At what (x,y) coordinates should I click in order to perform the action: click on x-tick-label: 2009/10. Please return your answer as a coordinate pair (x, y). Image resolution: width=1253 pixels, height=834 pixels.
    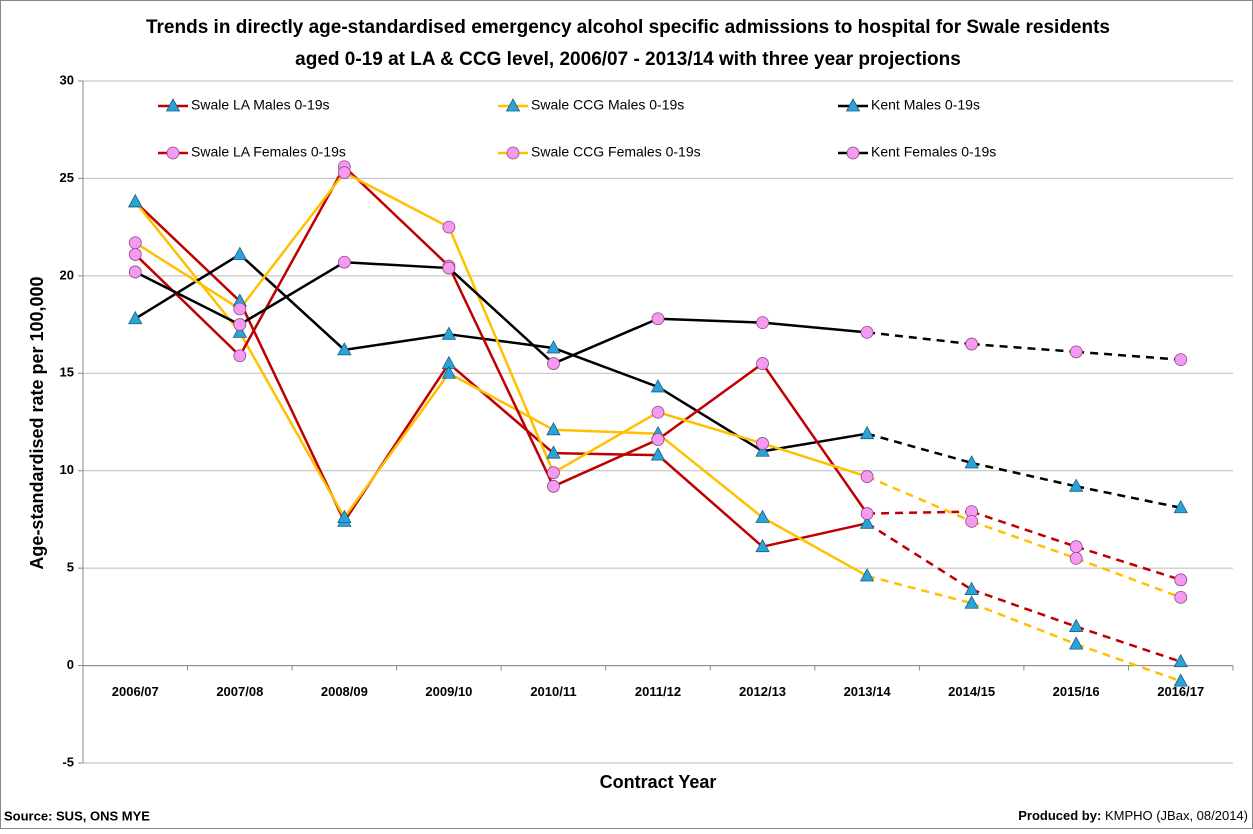
    Looking at the image, I should click on (448, 691).